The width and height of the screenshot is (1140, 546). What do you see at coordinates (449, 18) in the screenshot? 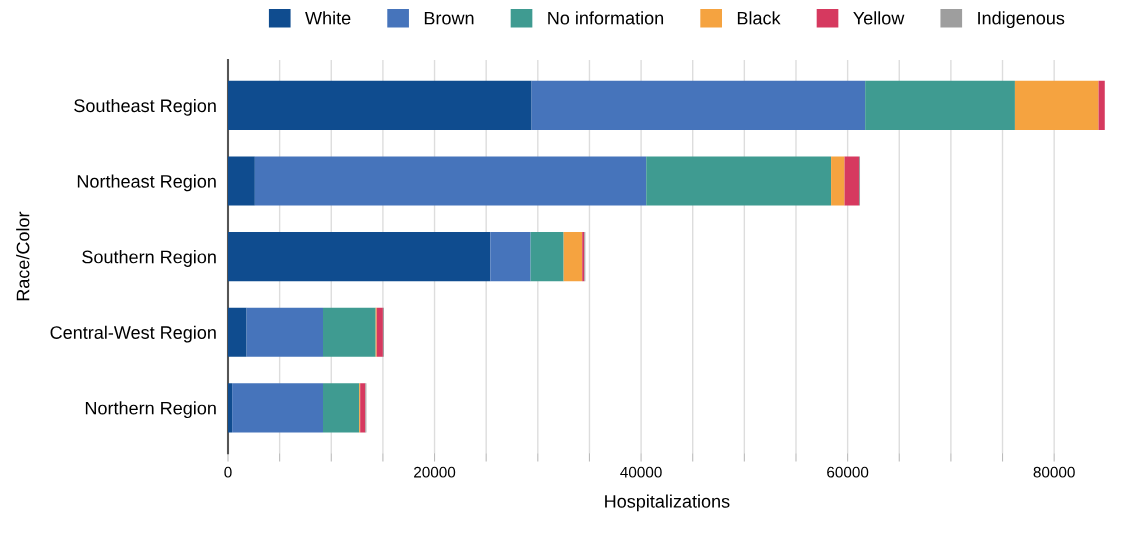
I see `legend-label: Brown` at bounding box center [449, 18].